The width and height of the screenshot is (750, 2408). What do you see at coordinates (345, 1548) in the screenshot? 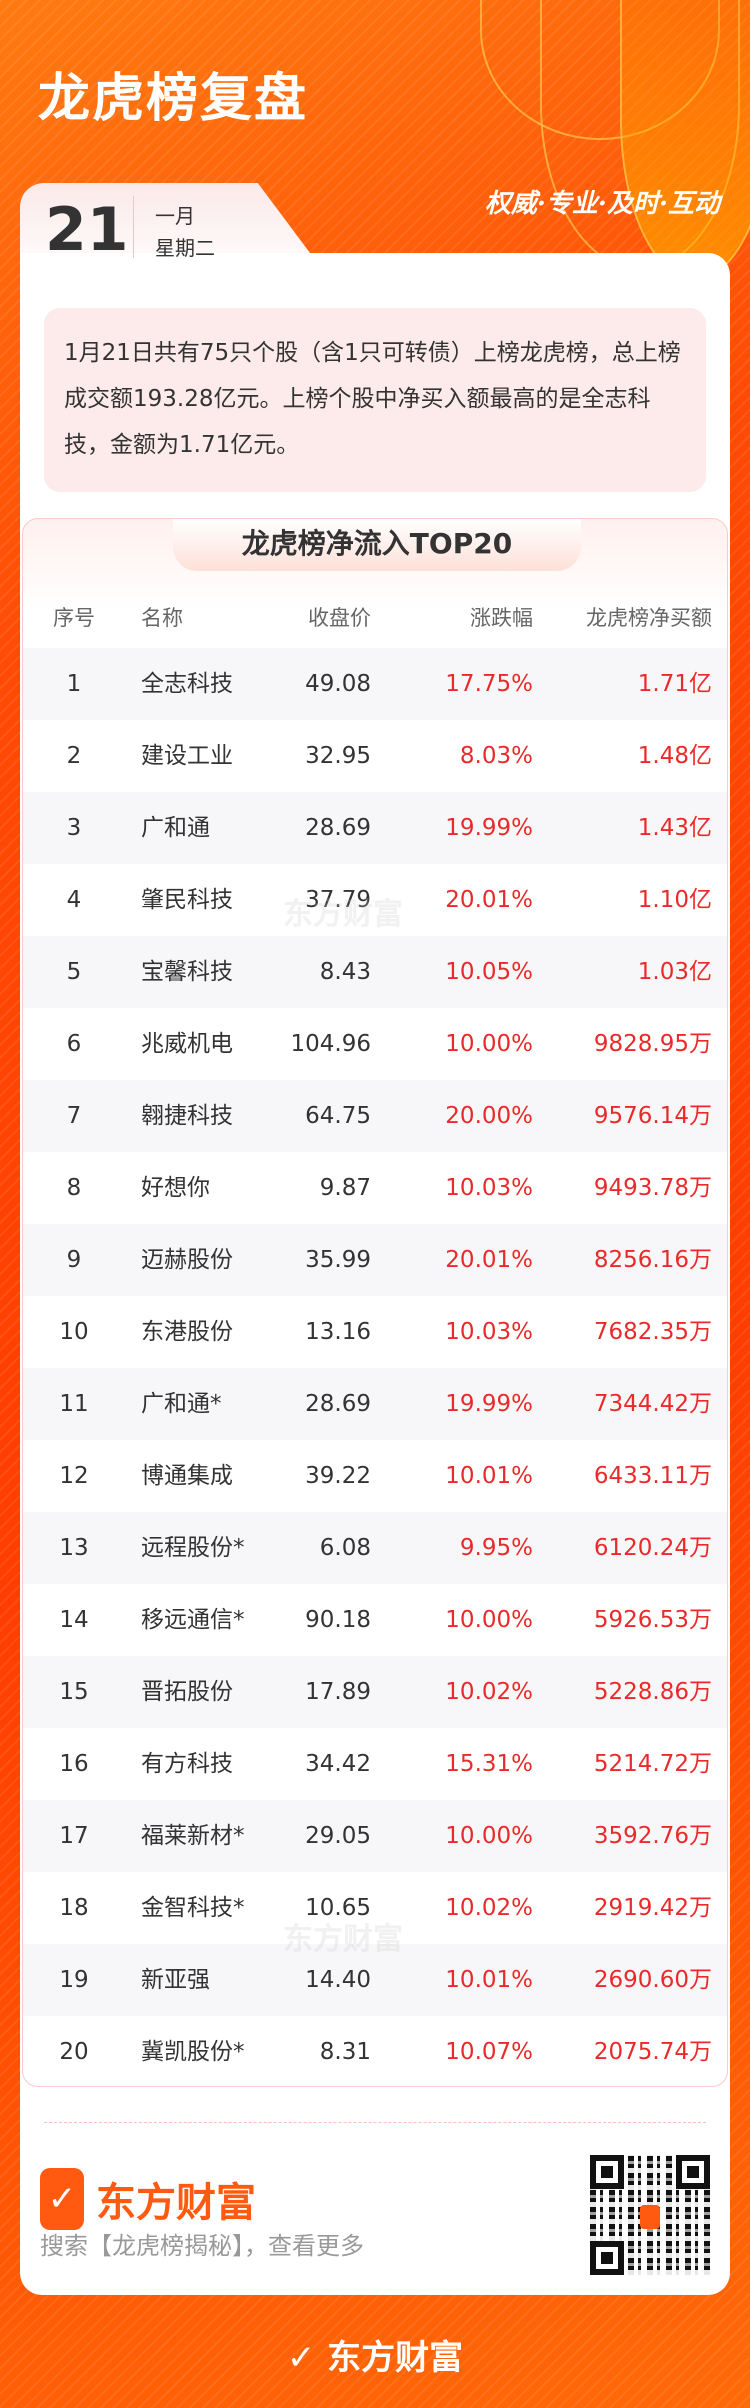
I see `cell-close: 6.08` at bounding box center [345, 1548].